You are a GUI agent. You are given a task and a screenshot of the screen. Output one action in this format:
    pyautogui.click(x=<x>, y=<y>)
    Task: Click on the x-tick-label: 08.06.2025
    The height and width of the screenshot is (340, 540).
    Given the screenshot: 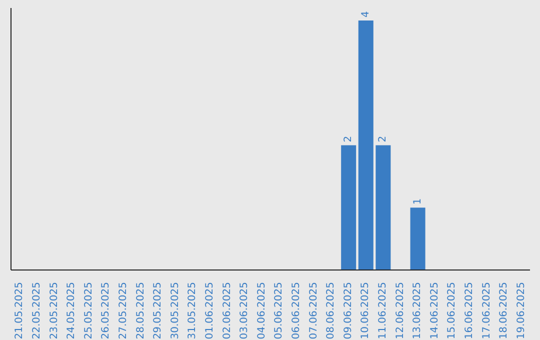 What is the action you would take?
    pyautogui.click(x=331, y=311)
    